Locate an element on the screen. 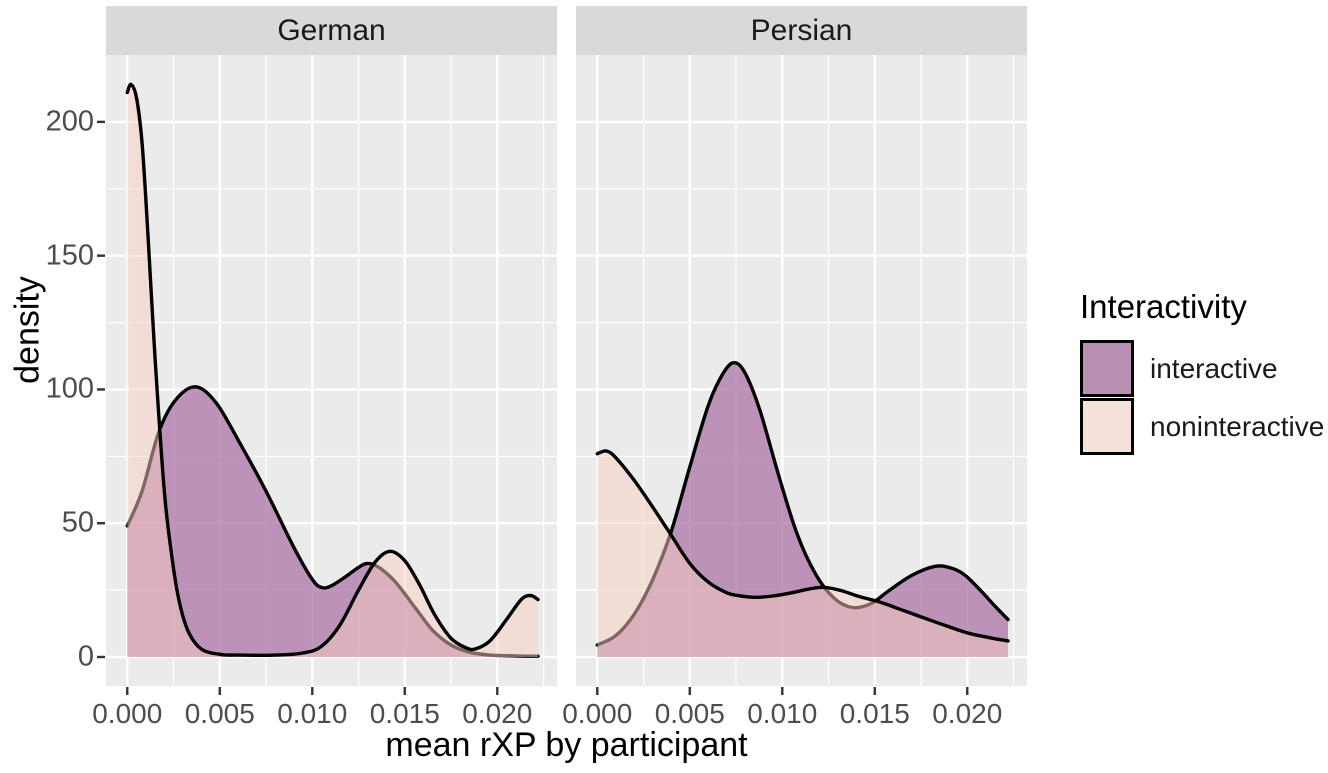  legend-label: noninteractive is located at coordinates (1237, 426).